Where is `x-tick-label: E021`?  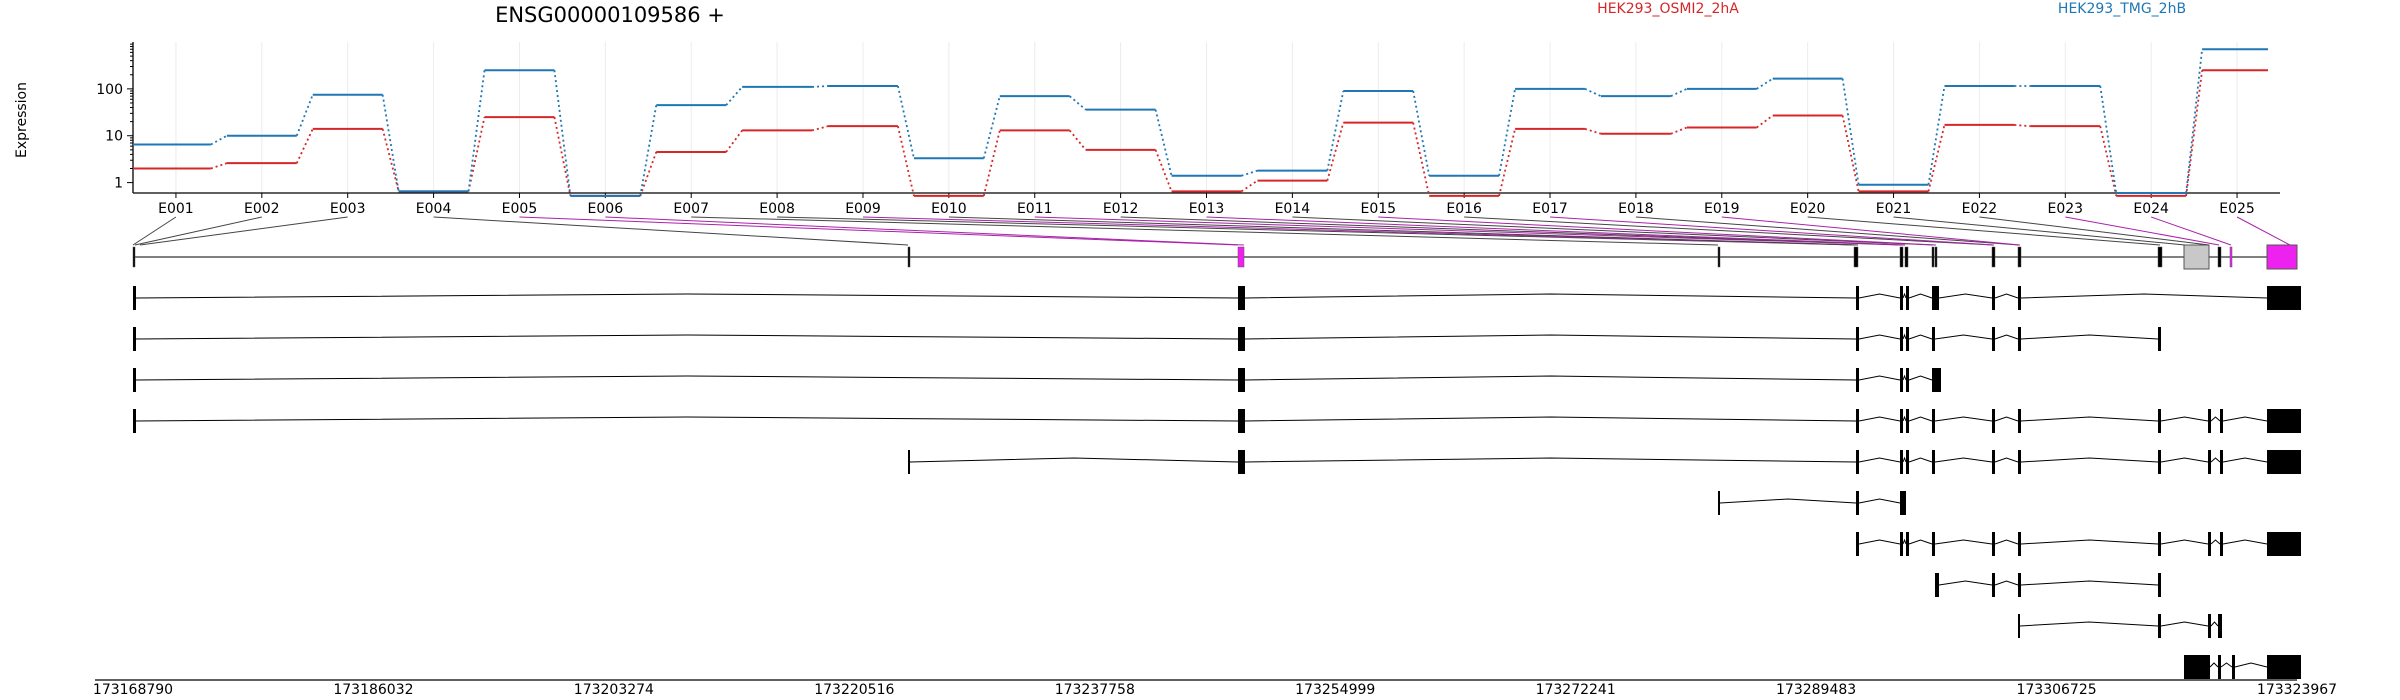 x-tick-label: E021 is located at coordinates (1894, 209).